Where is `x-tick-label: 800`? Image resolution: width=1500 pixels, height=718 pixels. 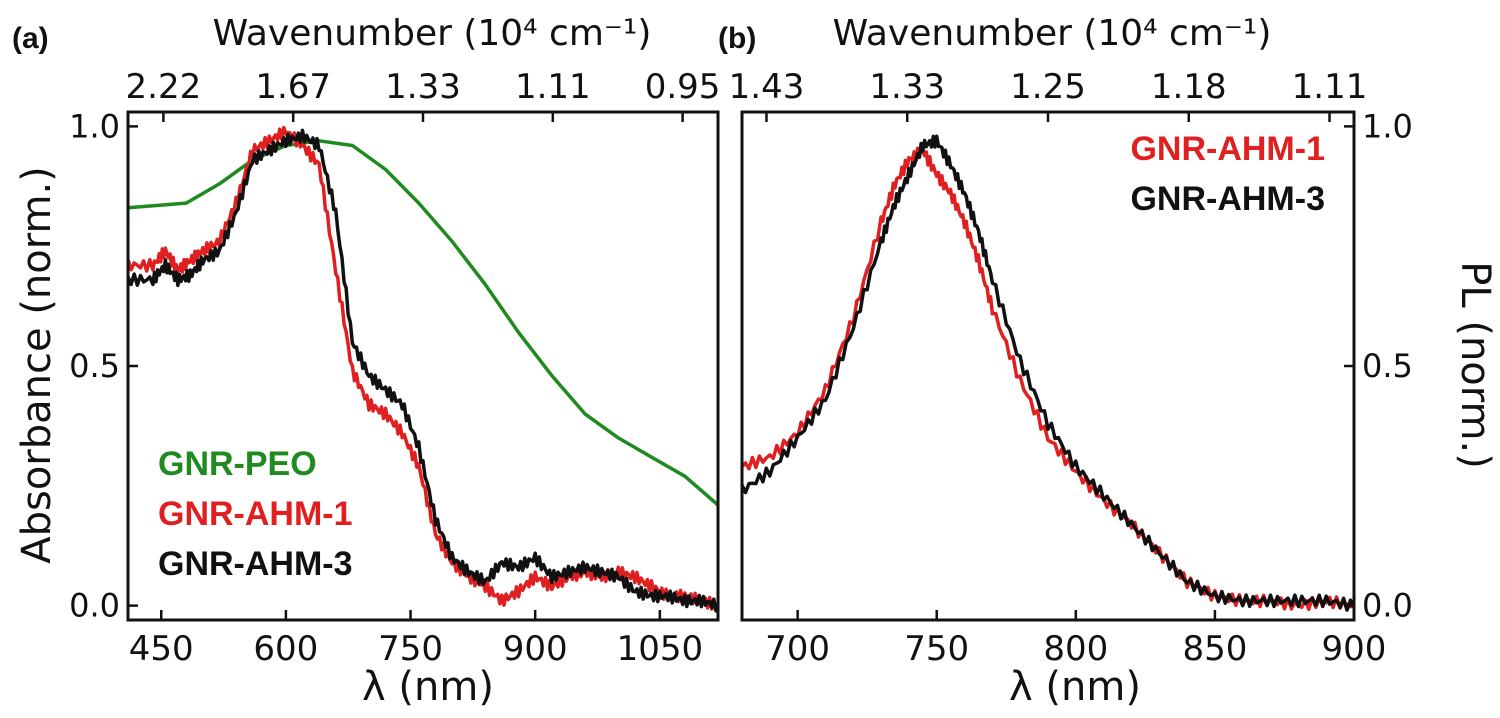 x-tick-label: 800 is located at coordinates (1075, 649).